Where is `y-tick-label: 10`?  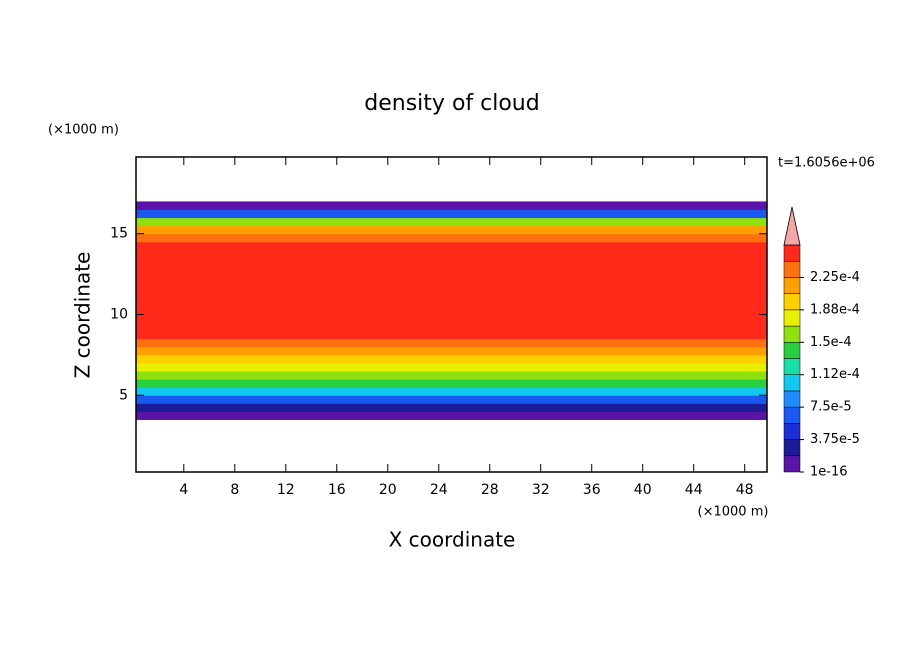 y-tick-label: 10 is located at coordinates (119, 315).